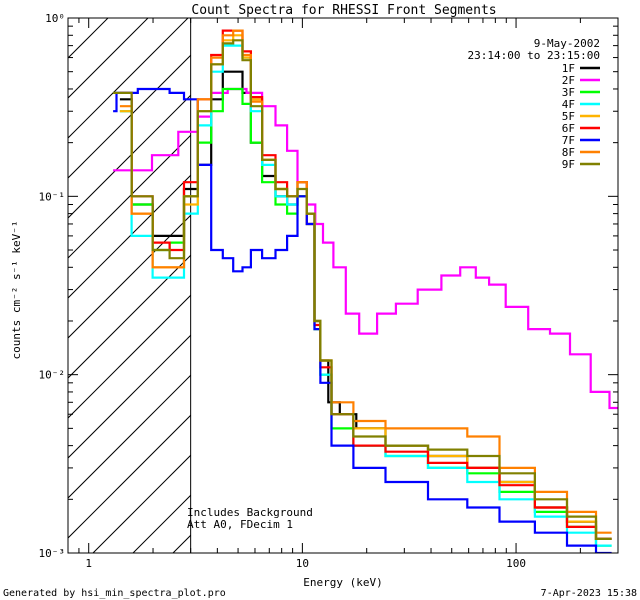 This screenshot has height=600, width=640. Describe the element at coordinates (52, 196) in the screenshot. I see `y-tick-label: 10⁻¹` at that location.